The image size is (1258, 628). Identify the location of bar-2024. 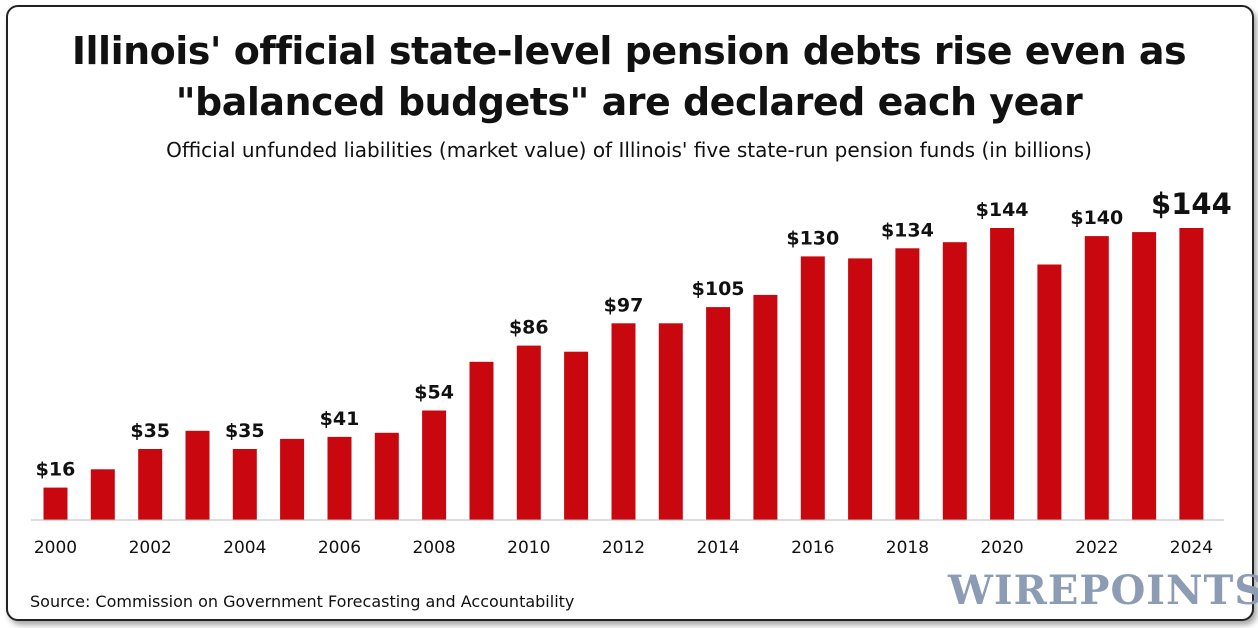
(1191, 374).